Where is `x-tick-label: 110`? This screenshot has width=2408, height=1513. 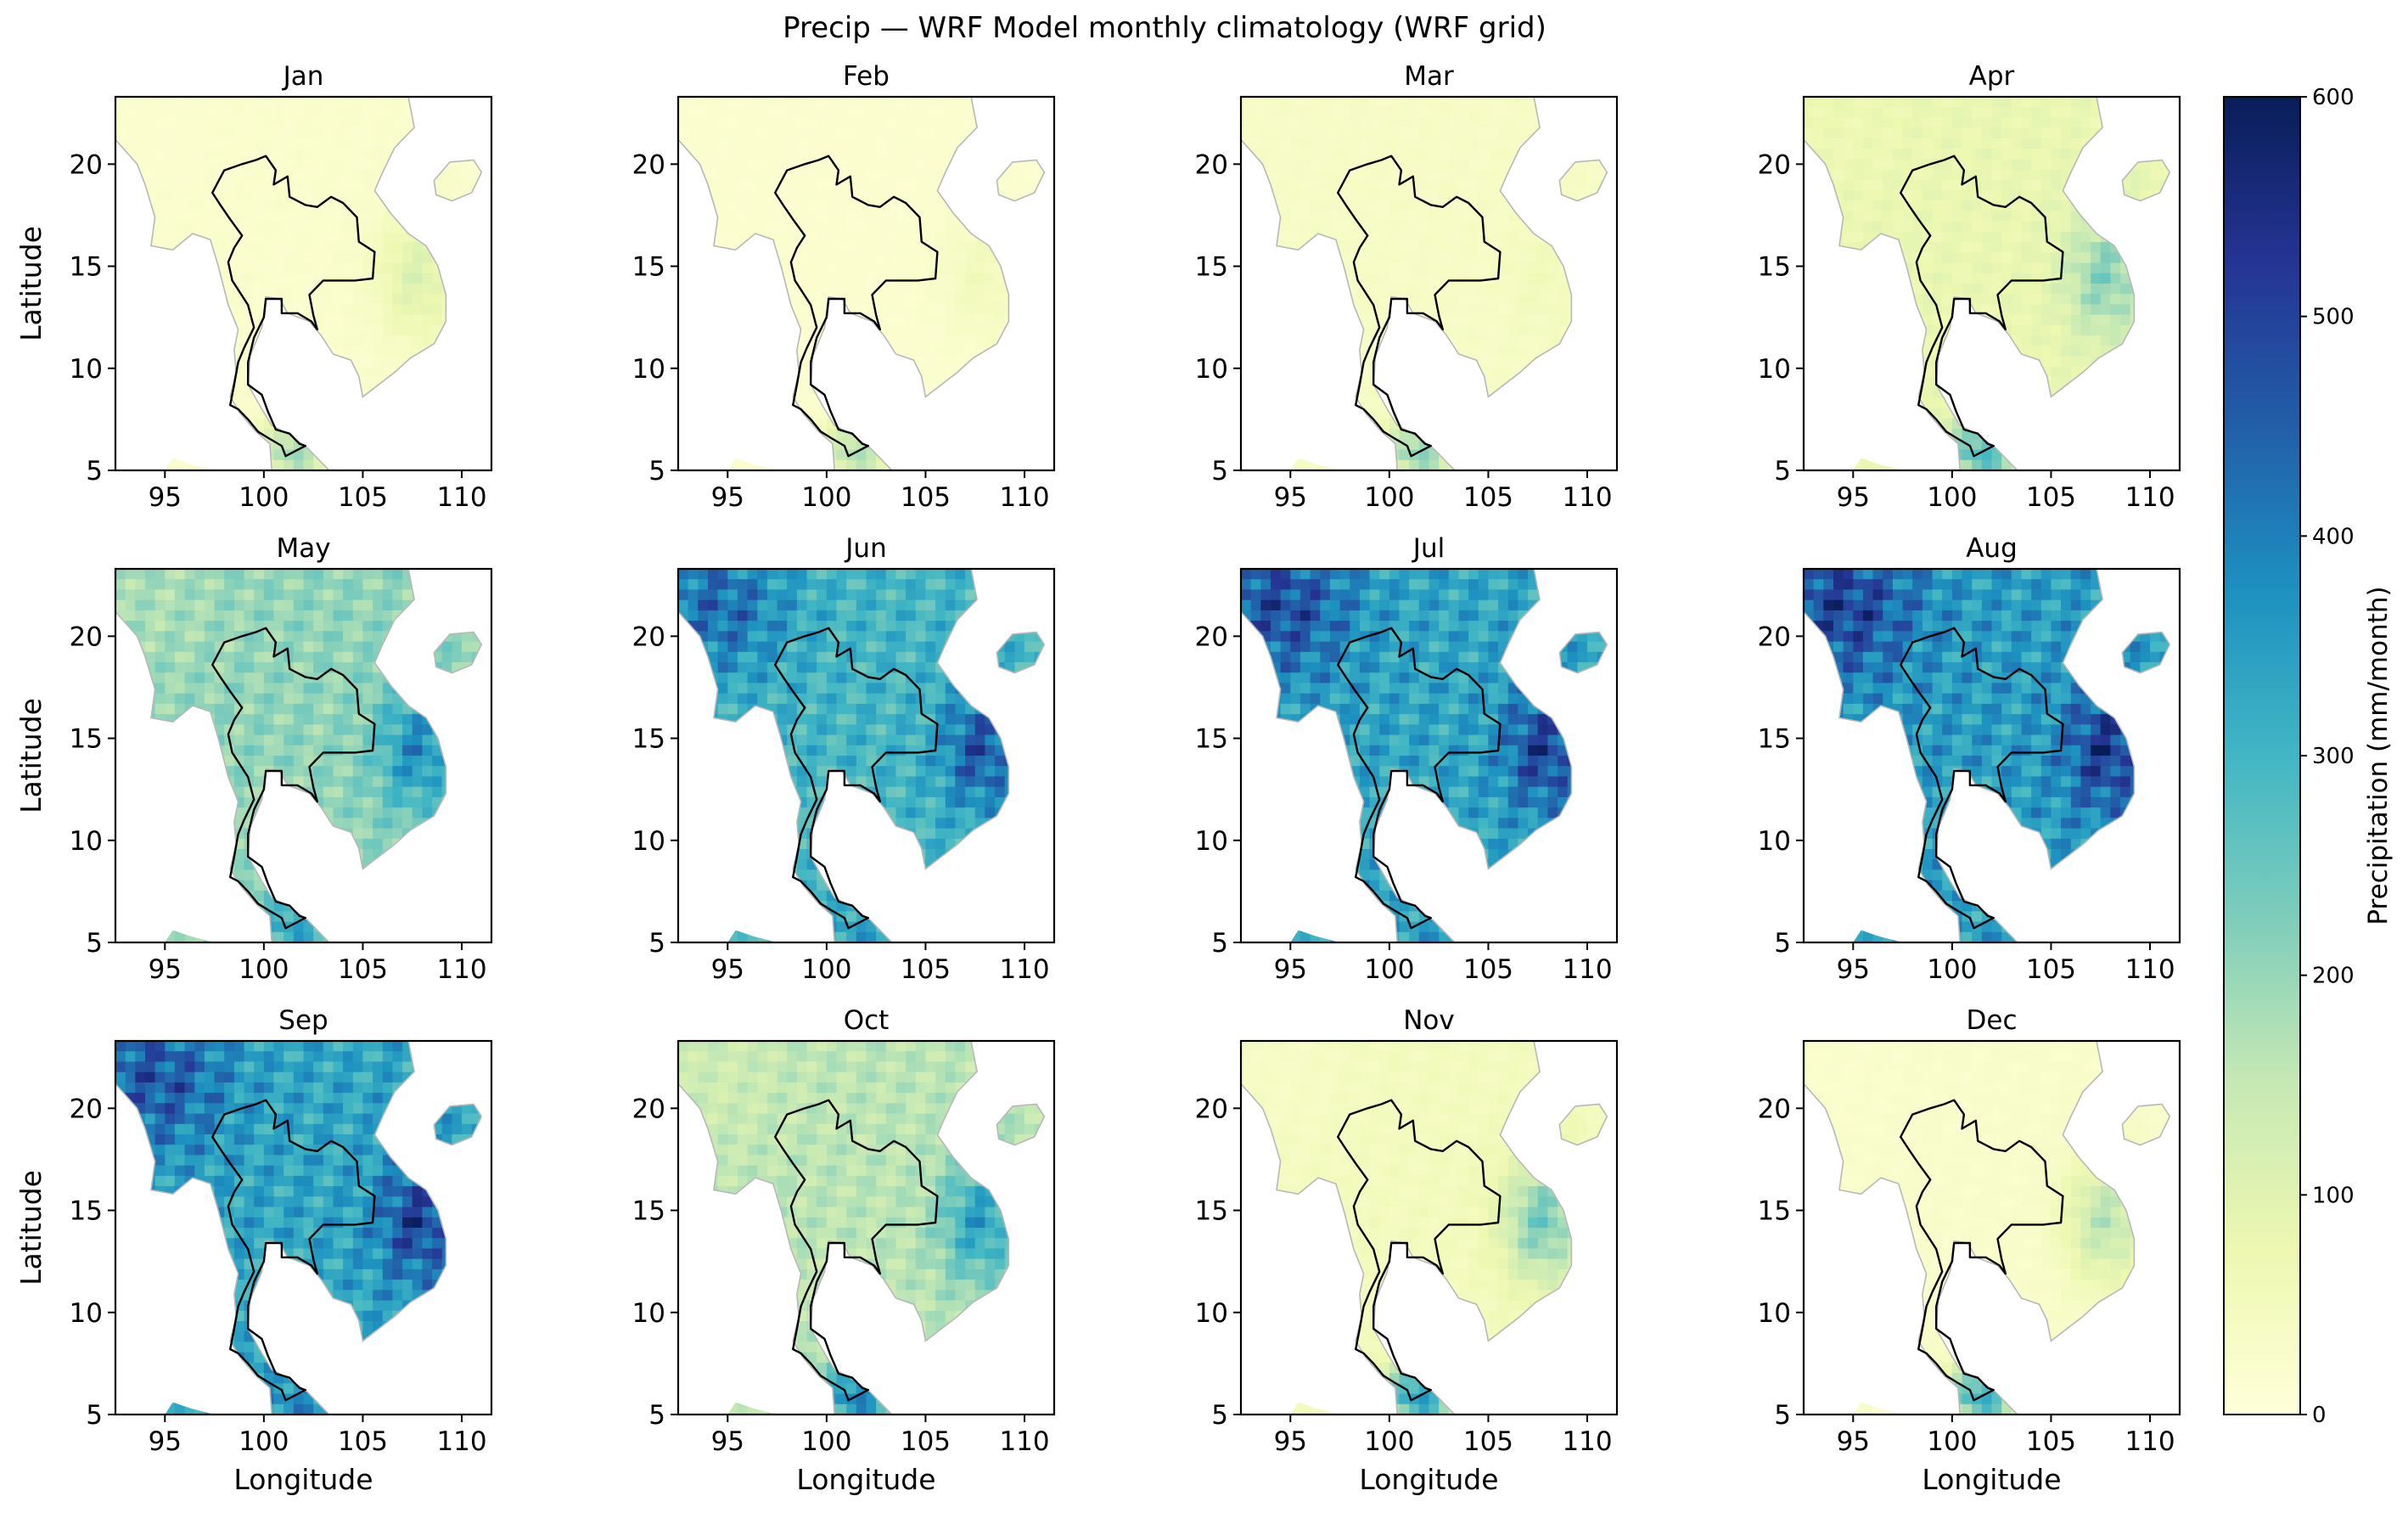 x-tick-label: 110 is located at coordinates (461, 497).